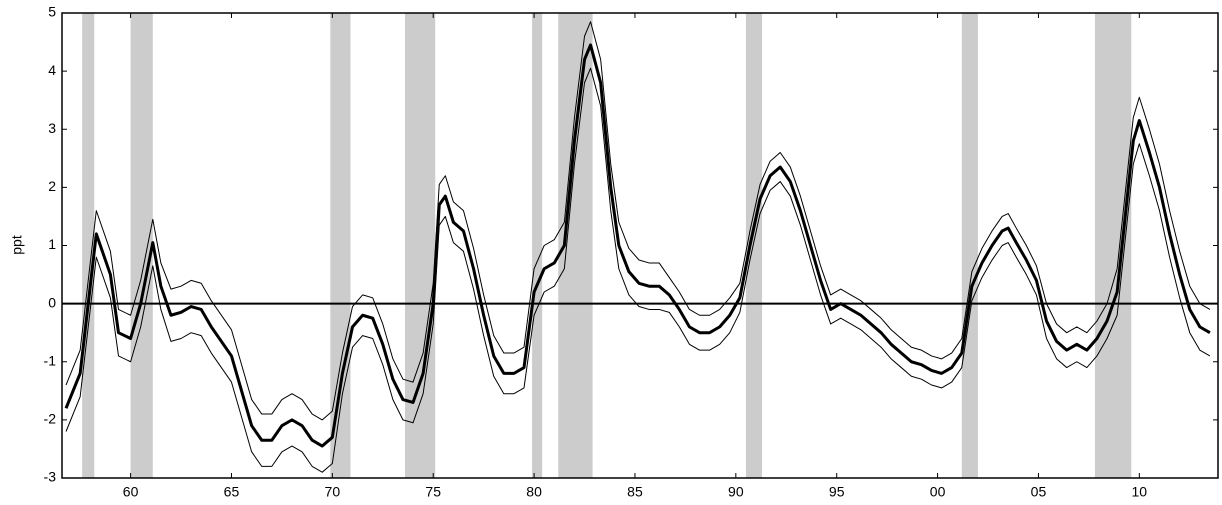 The width and height of the screenshot is (1222, 505). I want to click on y-tick-label: 2, so click(52, 186).